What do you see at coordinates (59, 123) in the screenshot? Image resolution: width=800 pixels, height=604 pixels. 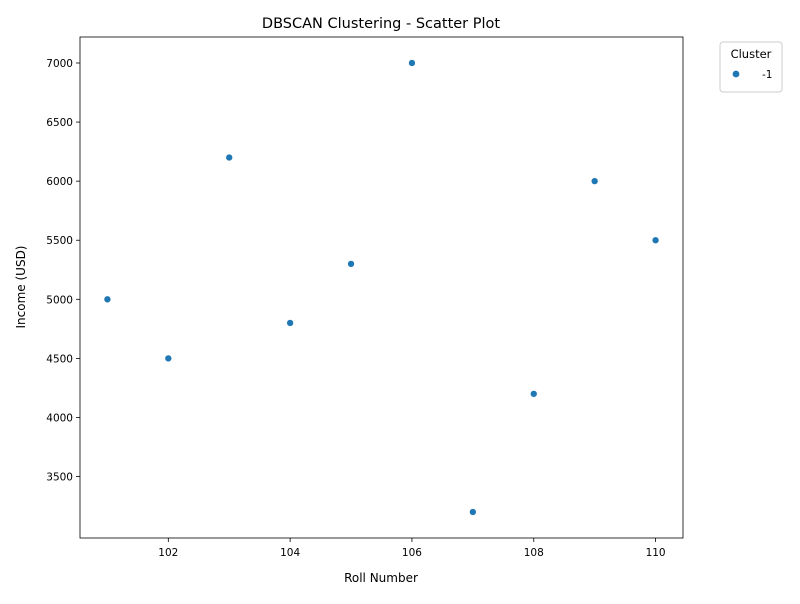 I see `y-tick-label: 6500` at bounding box center [59, 123].